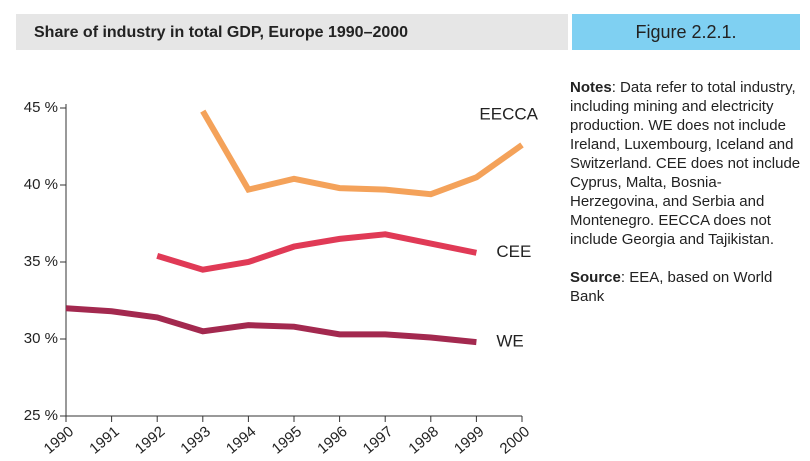 This screenshot has width=810, height=461. What do you see at coordinates (378, 440) in the screenshot?
I see `x-tick-label: 1997` at bounding box center [378, 440].